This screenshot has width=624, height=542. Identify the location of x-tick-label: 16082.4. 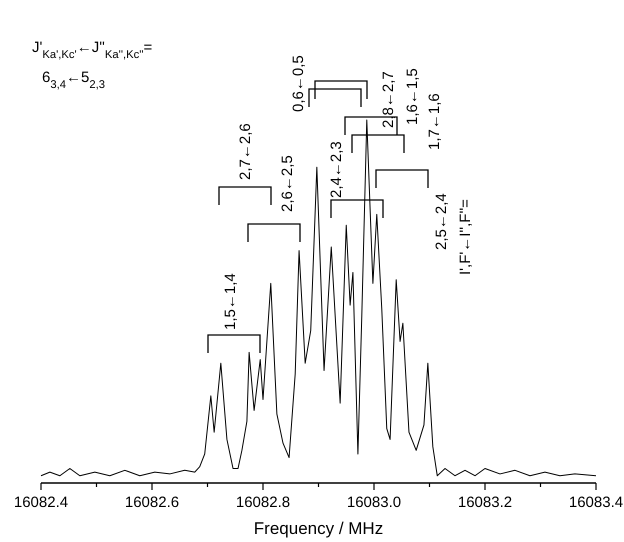
(41, 502).